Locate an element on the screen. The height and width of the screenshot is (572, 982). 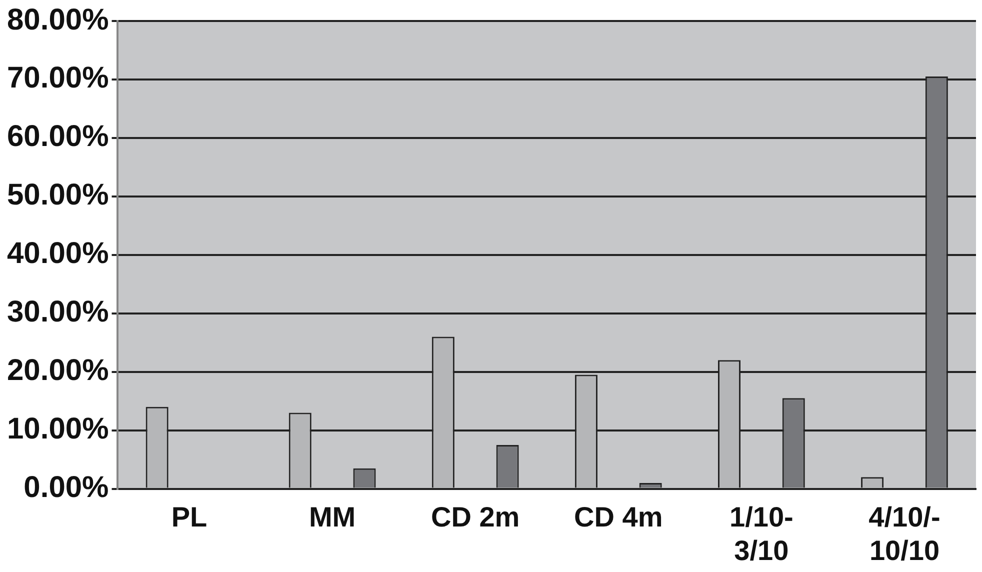
y-tick-label: 80.00% is located at coordinates (58, 19).